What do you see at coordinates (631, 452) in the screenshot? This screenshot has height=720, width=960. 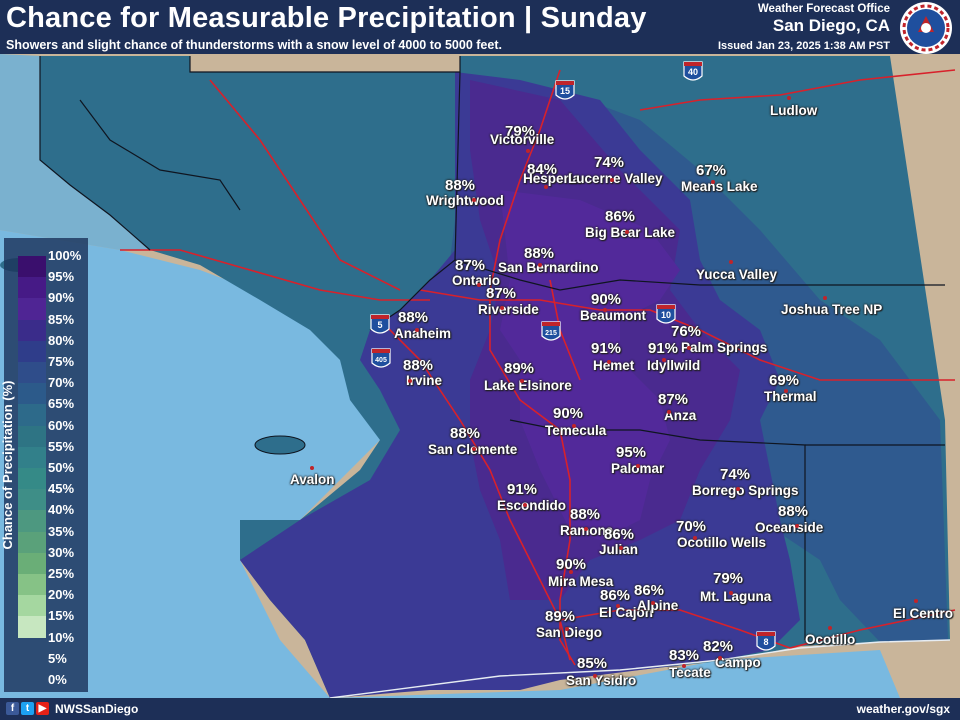 I see `pop-value-palomar: 95%` at bounding box center [631, 452].